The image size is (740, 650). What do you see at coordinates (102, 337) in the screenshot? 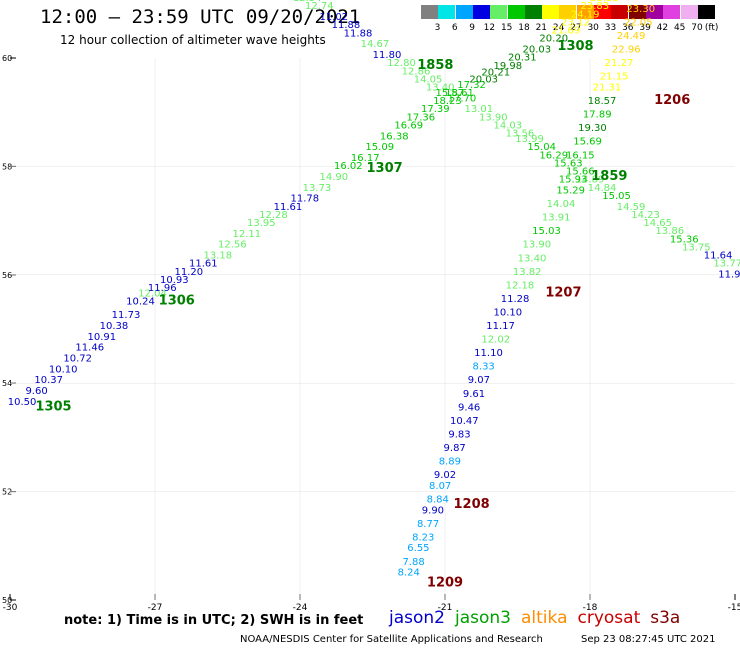
I see `wave-height-value: 10.91` at bounding box center [102, 337].